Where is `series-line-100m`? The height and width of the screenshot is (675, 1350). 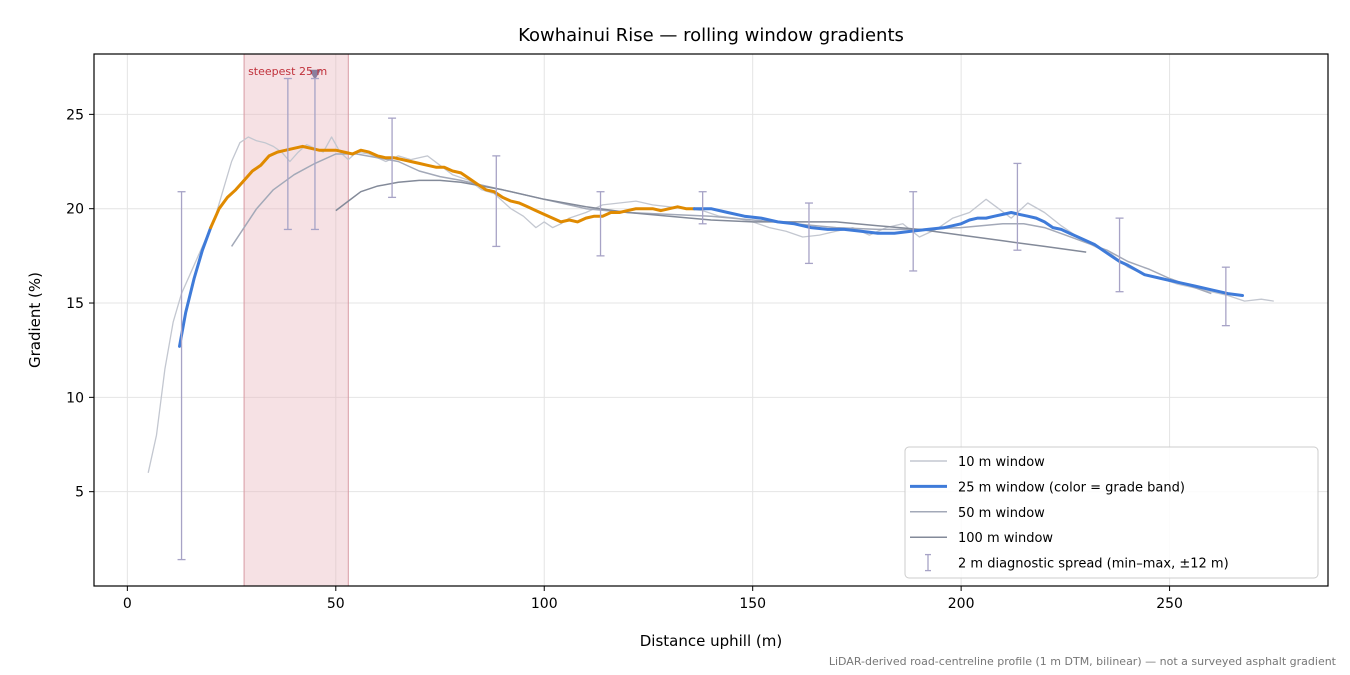
series-line-100m is located at coordinates (711, 216).